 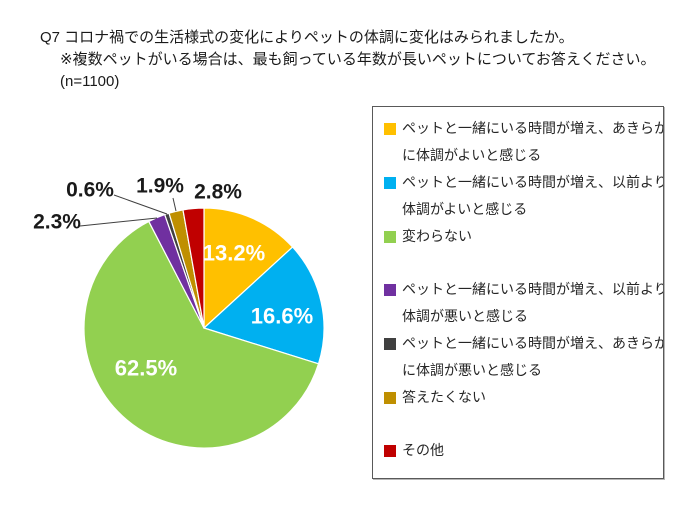 What do you see at coordinates (444, 397) in the screenshot?
I see `legend-label: 答えたくない` at bounding box center [444, 397].